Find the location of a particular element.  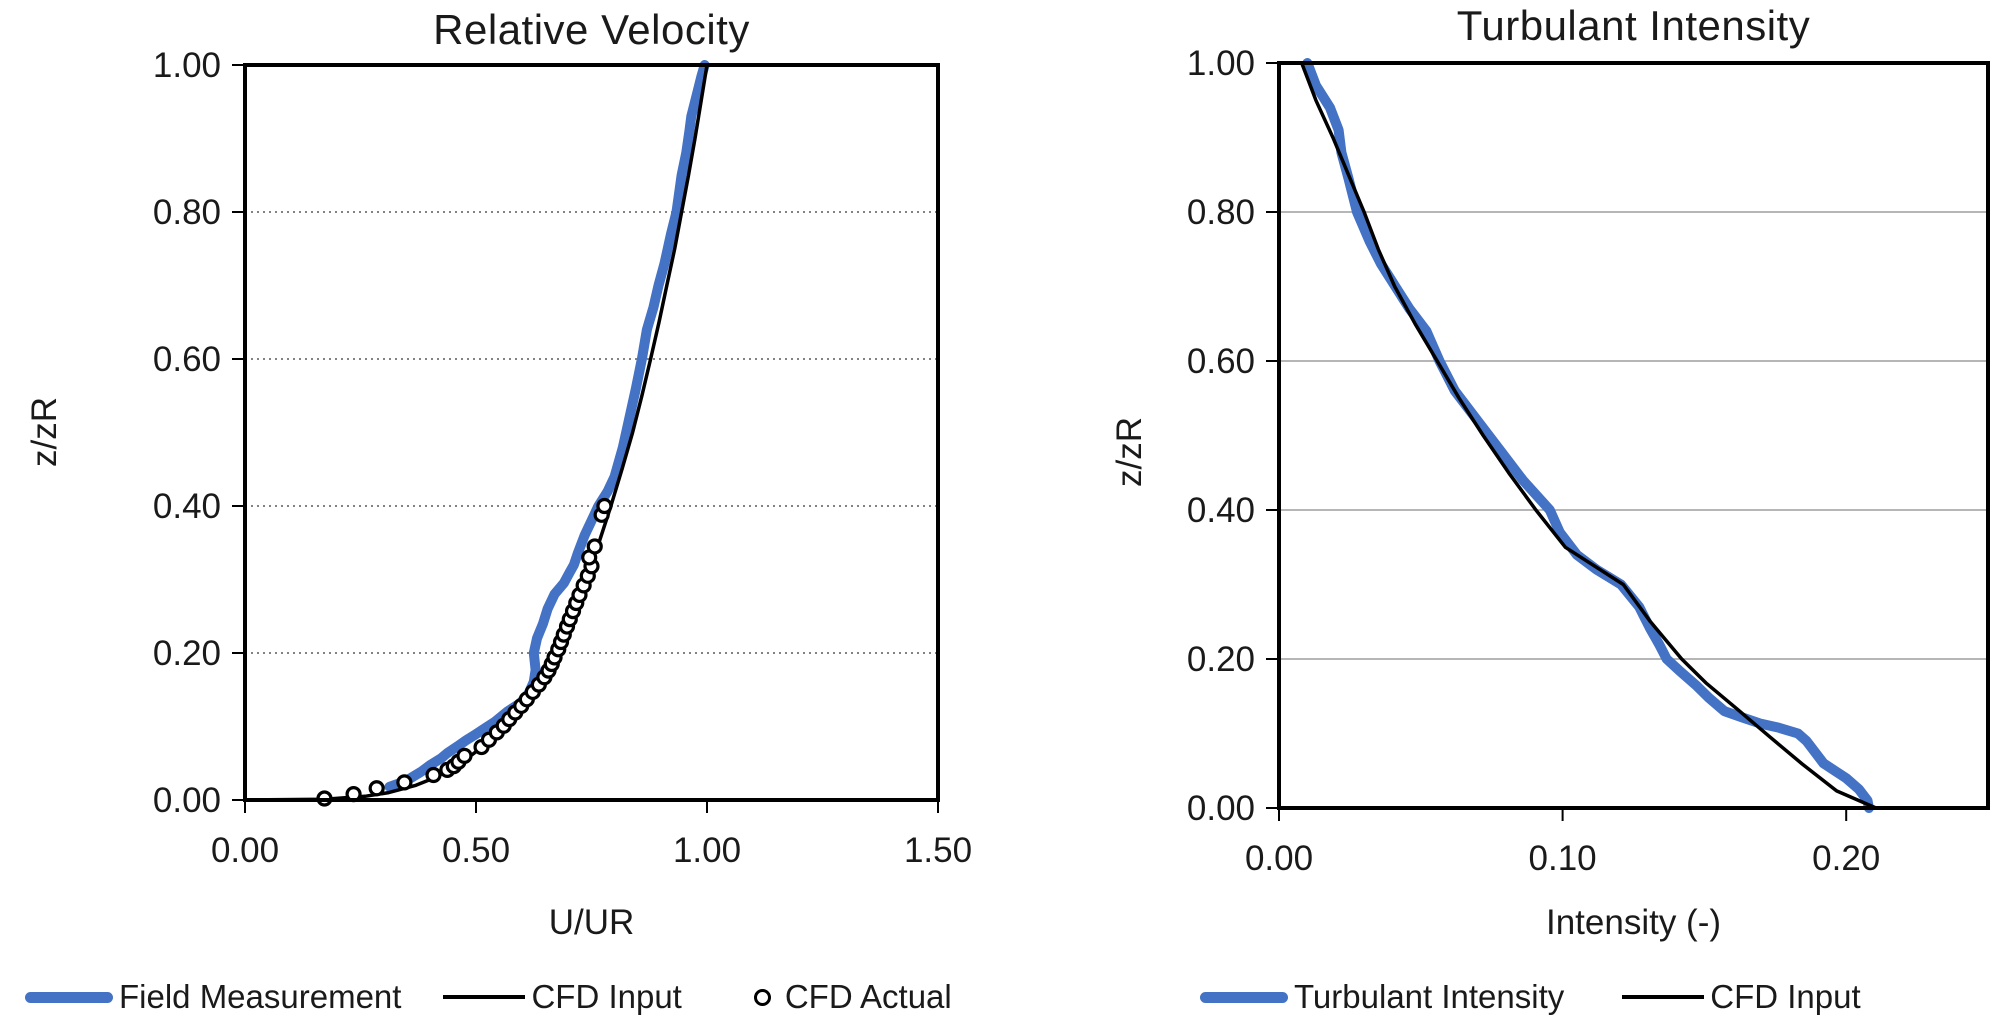

legend-label-cfd-input: CFD Input is located at coordinates (606, 996).